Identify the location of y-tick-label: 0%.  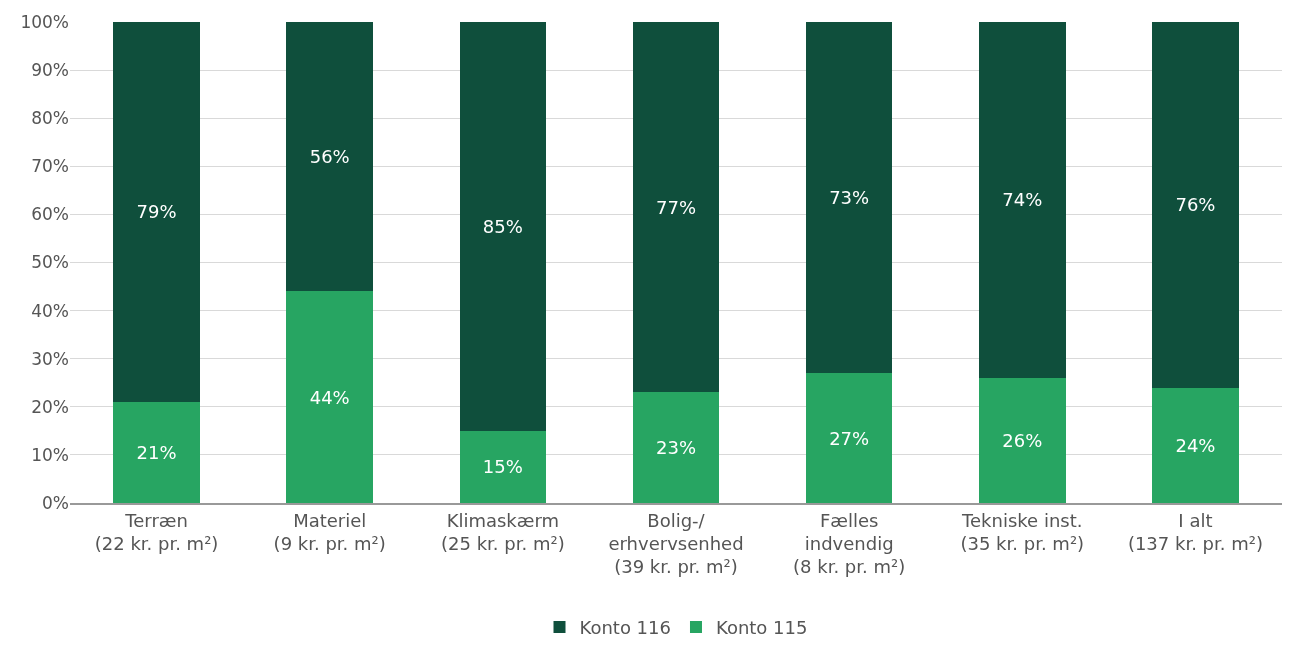
(55, 502).